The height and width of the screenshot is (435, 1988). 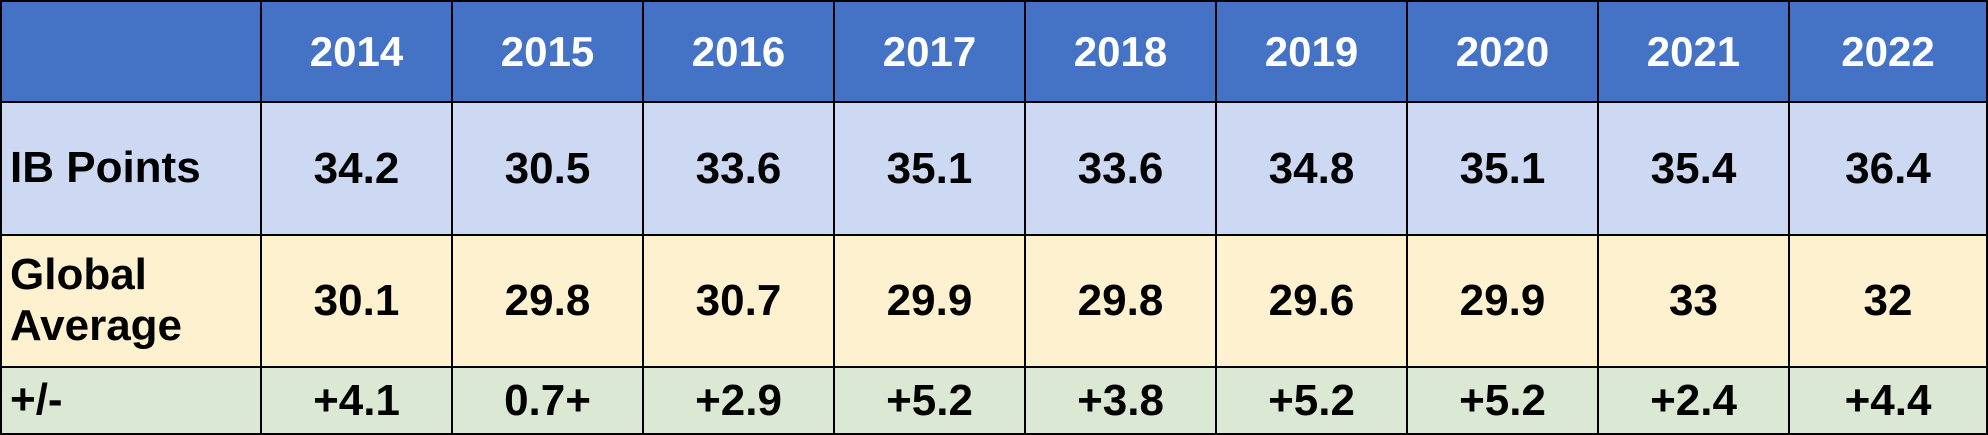 I want to click on table-cell: 33, so click(x=1693, y=301).